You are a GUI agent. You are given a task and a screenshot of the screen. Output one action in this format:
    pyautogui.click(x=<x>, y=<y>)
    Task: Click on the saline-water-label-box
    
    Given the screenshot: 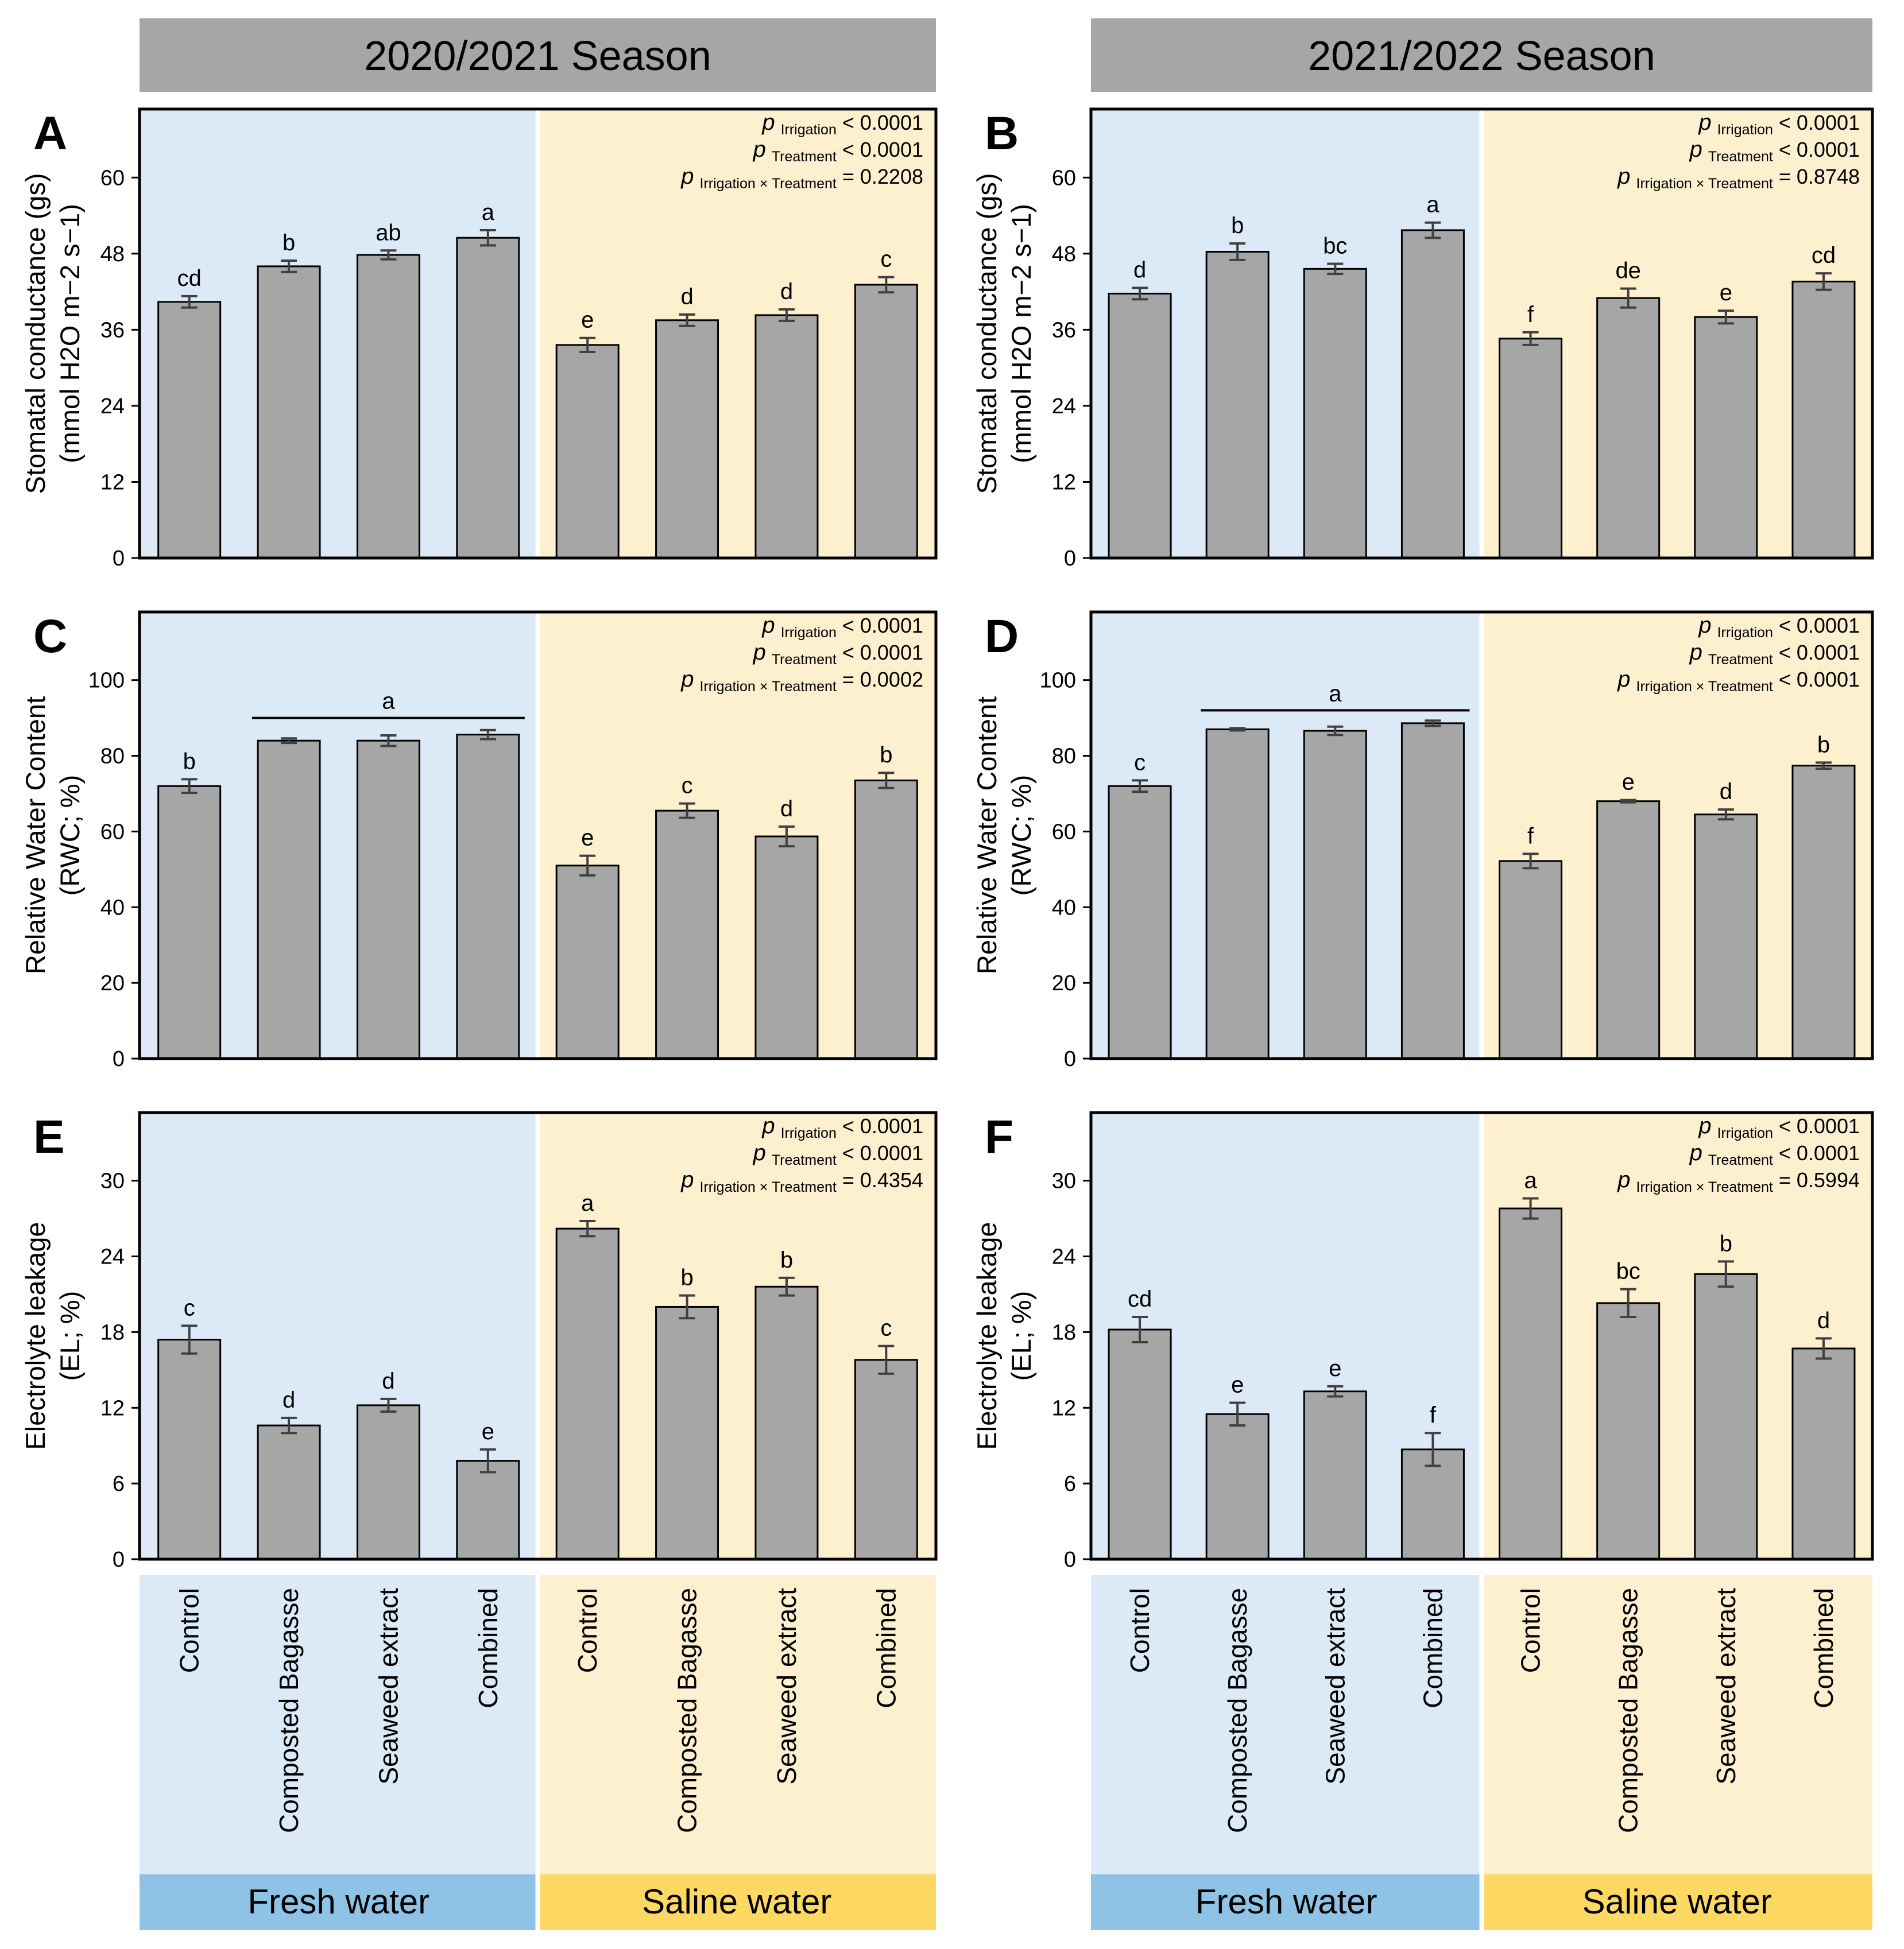 What is the action you would take?
    pyautogui.click(x=1678, y=1902)
    